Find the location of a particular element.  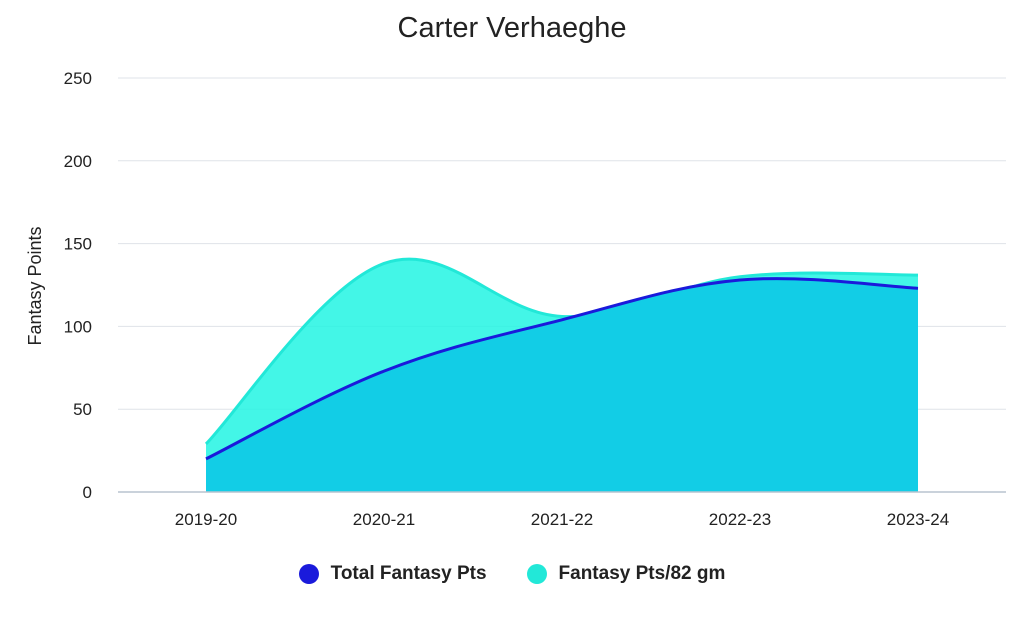

legend-marker-fantasy-pts-82-gm is located at coordinates (536, 574).